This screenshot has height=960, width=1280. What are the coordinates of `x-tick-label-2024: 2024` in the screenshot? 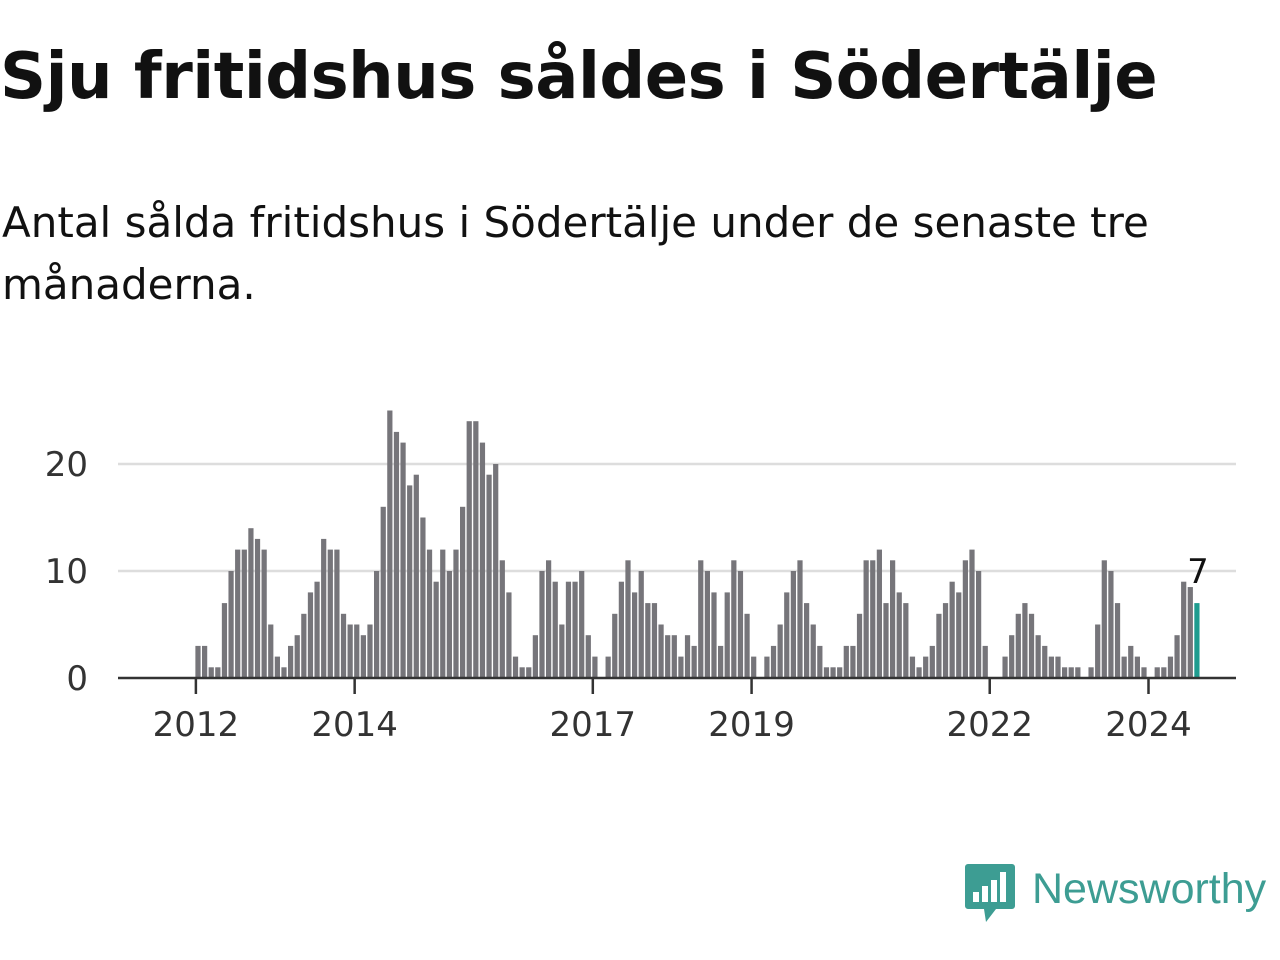 It's located at (1148, 725).